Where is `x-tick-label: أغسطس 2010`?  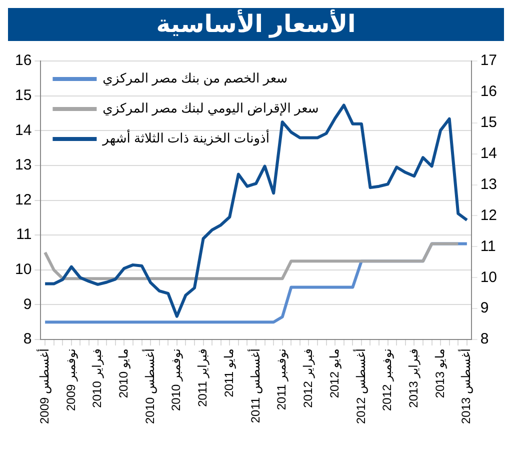 x-tick-label: أغسطس 2010 is located at coordinates (149, 386).